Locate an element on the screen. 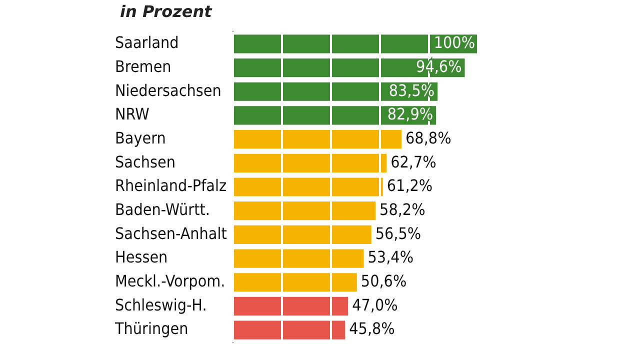 Image resolution: width=637 pixels, height=358 pixels. data-label: 61,2% is located at coordinates (409, 186).